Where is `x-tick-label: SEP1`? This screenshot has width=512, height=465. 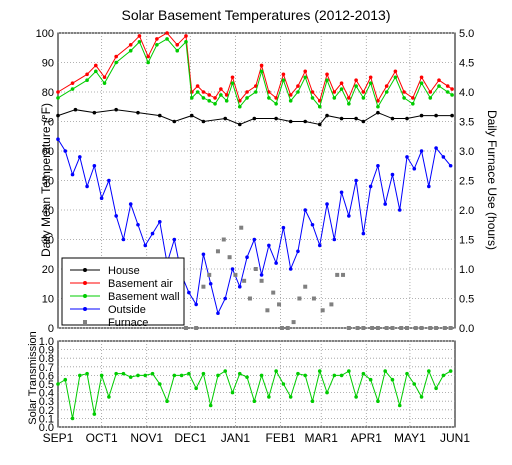
x-tick-label: SEP1 is located at coordinates (58, 438).